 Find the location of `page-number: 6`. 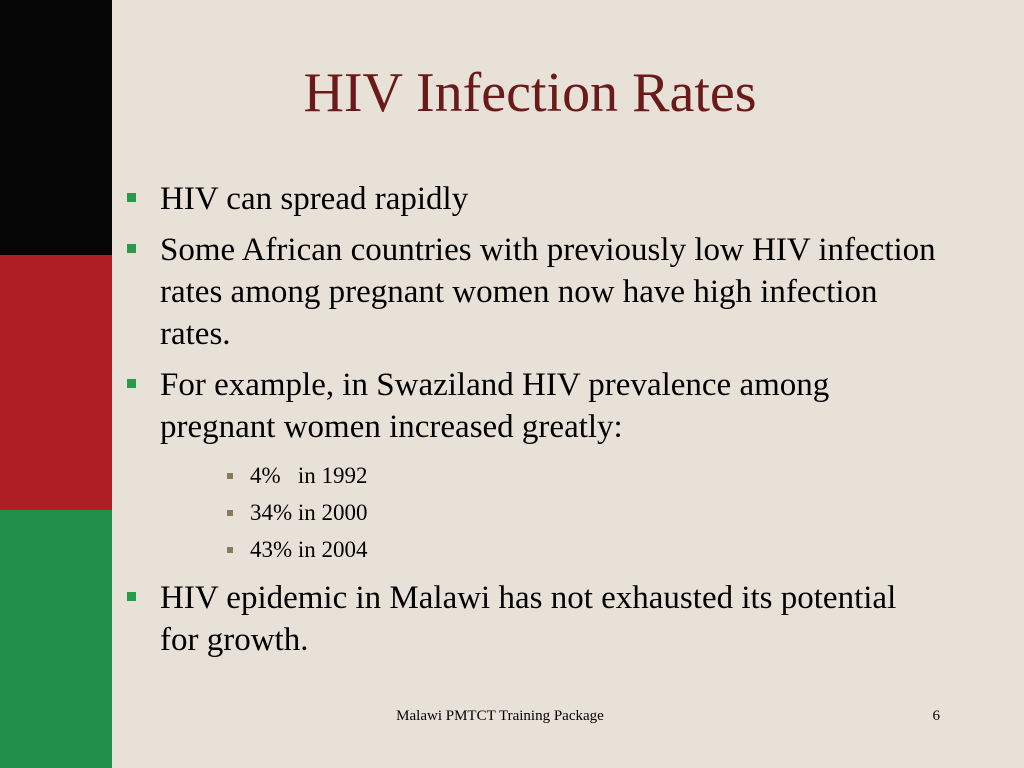

page-number: 6 is located at coordinates (936, 716).